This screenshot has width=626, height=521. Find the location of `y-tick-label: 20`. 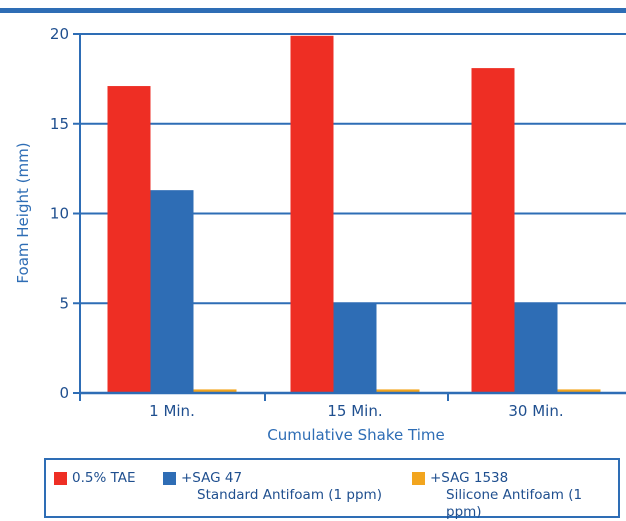

y-tick-label: 20 is located at coordinates (59, 34).